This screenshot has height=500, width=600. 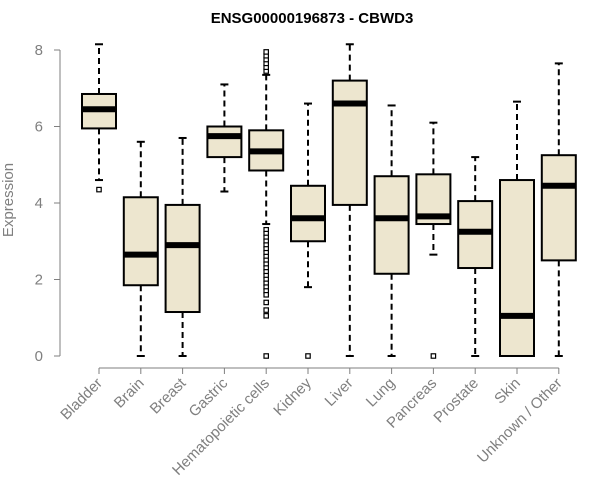 What do you see at coordinates (39, 127) in the screenshot?
I see `y-tick-label: 6` at bounding box center [39, 127].